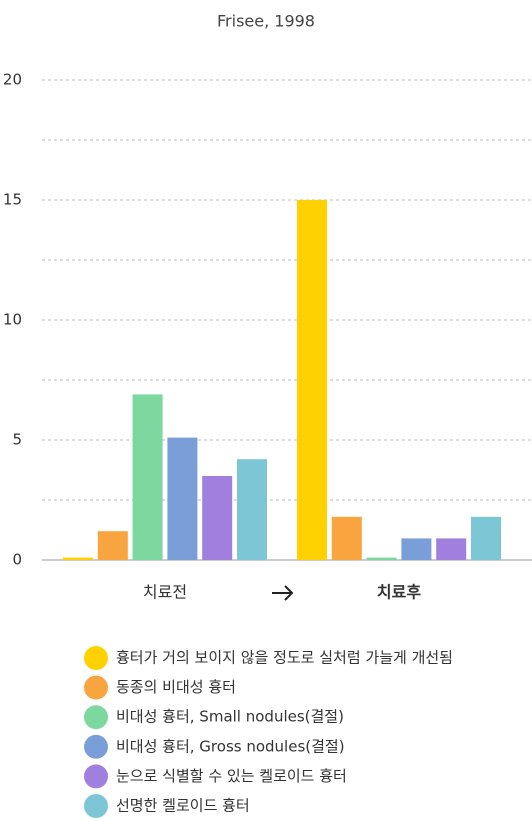  What do you see at coordinates (399, 592) in the screenshot?
I see `x-tick-label: 치료후` at bounding box center [399, 592].